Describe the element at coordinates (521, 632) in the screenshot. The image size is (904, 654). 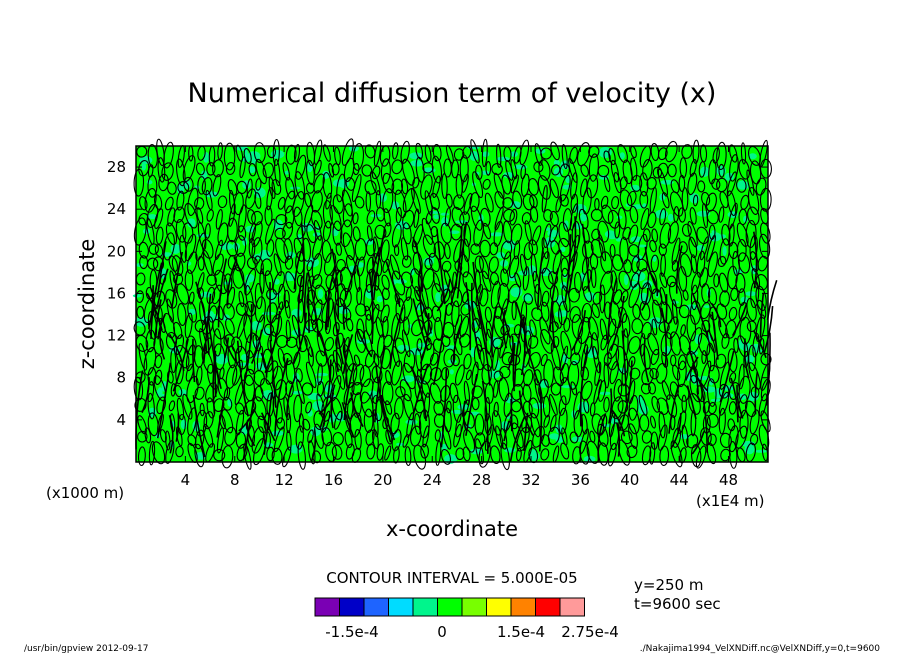
I see `colorbar-tick-label: 1.5e-4` at that location.